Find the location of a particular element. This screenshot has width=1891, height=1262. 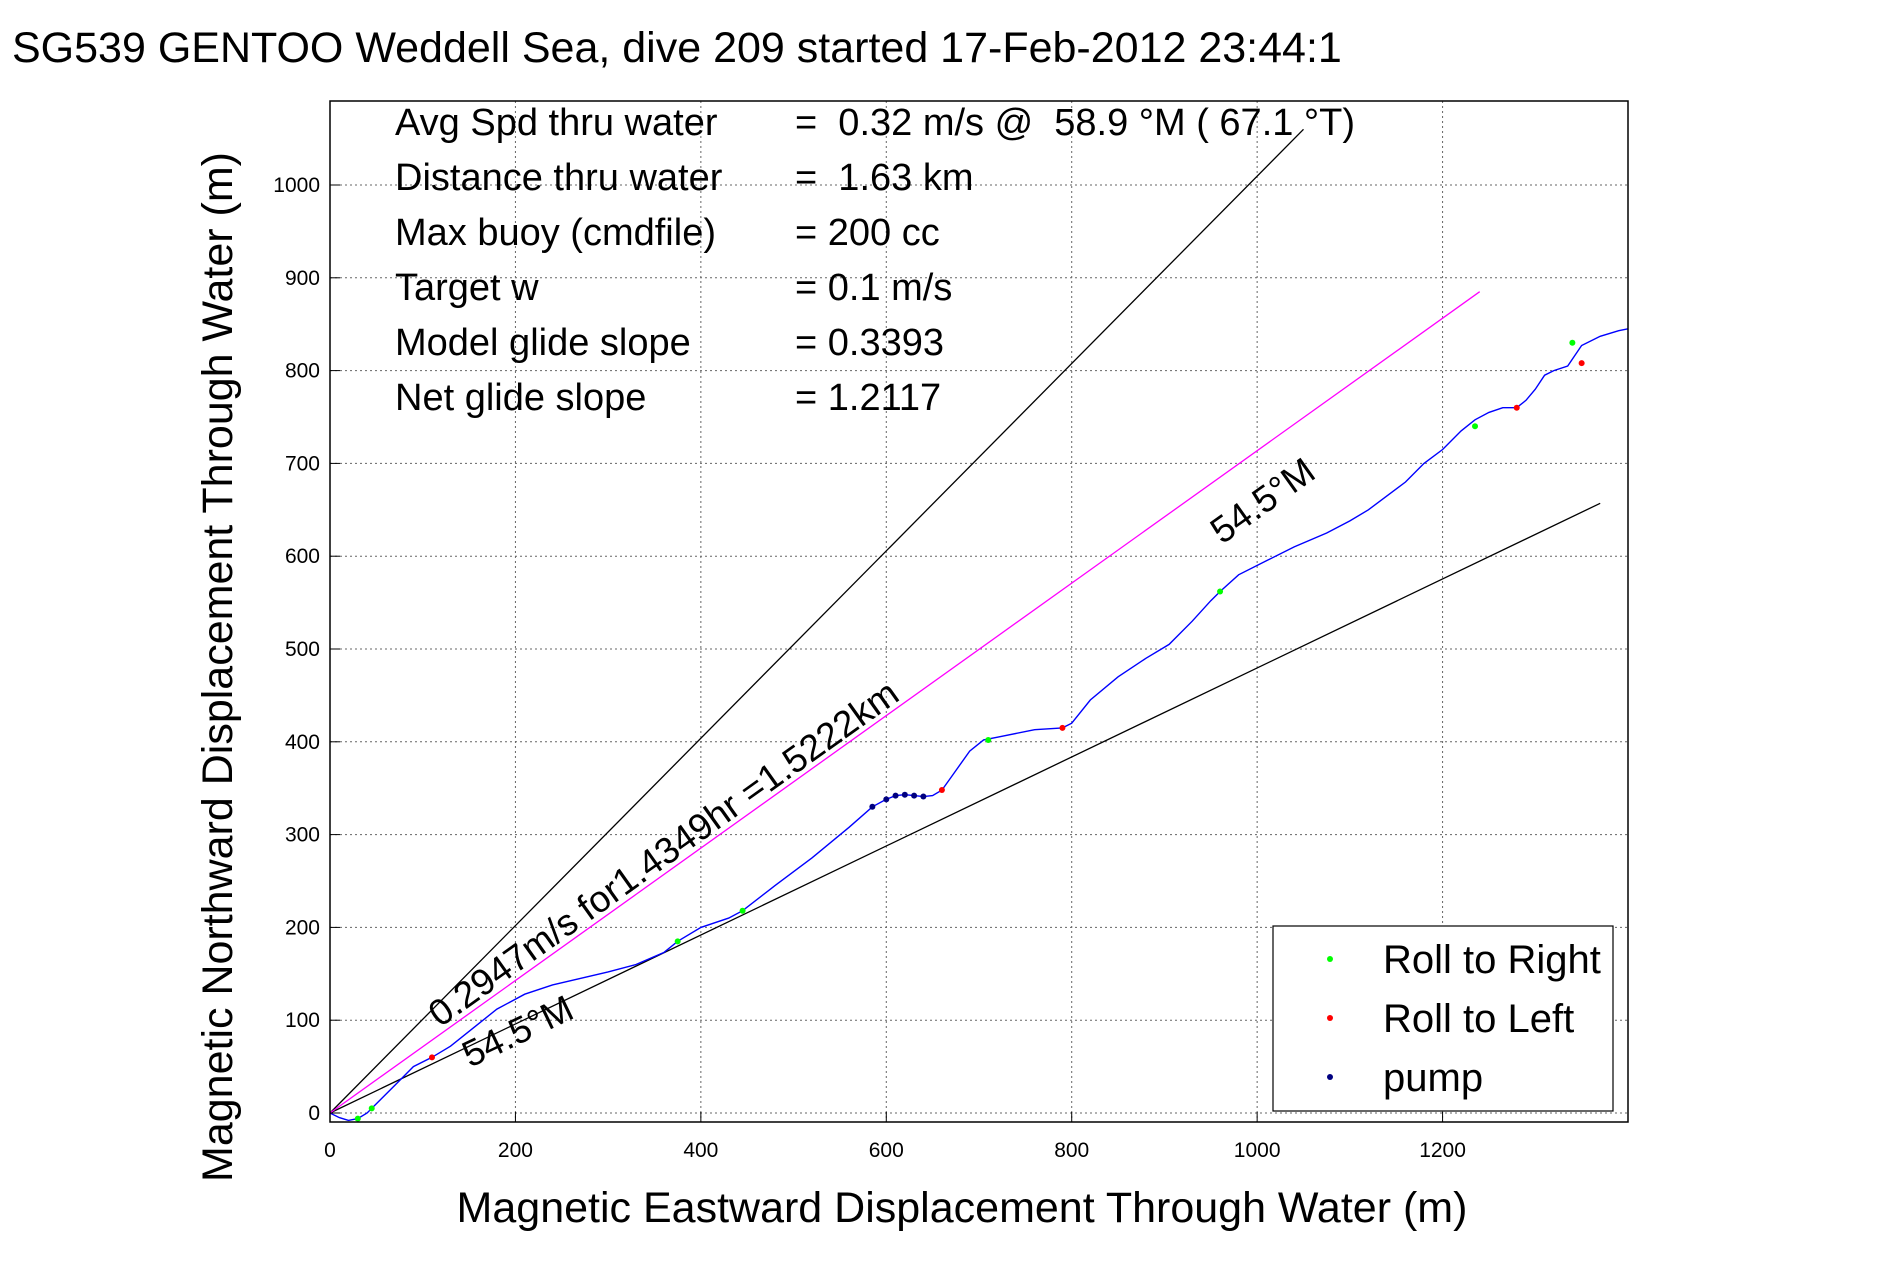

info-value: = 0.32 m/s @ 58.9 °M ( 67.1 °T) is located at coordinates (1075, 123).